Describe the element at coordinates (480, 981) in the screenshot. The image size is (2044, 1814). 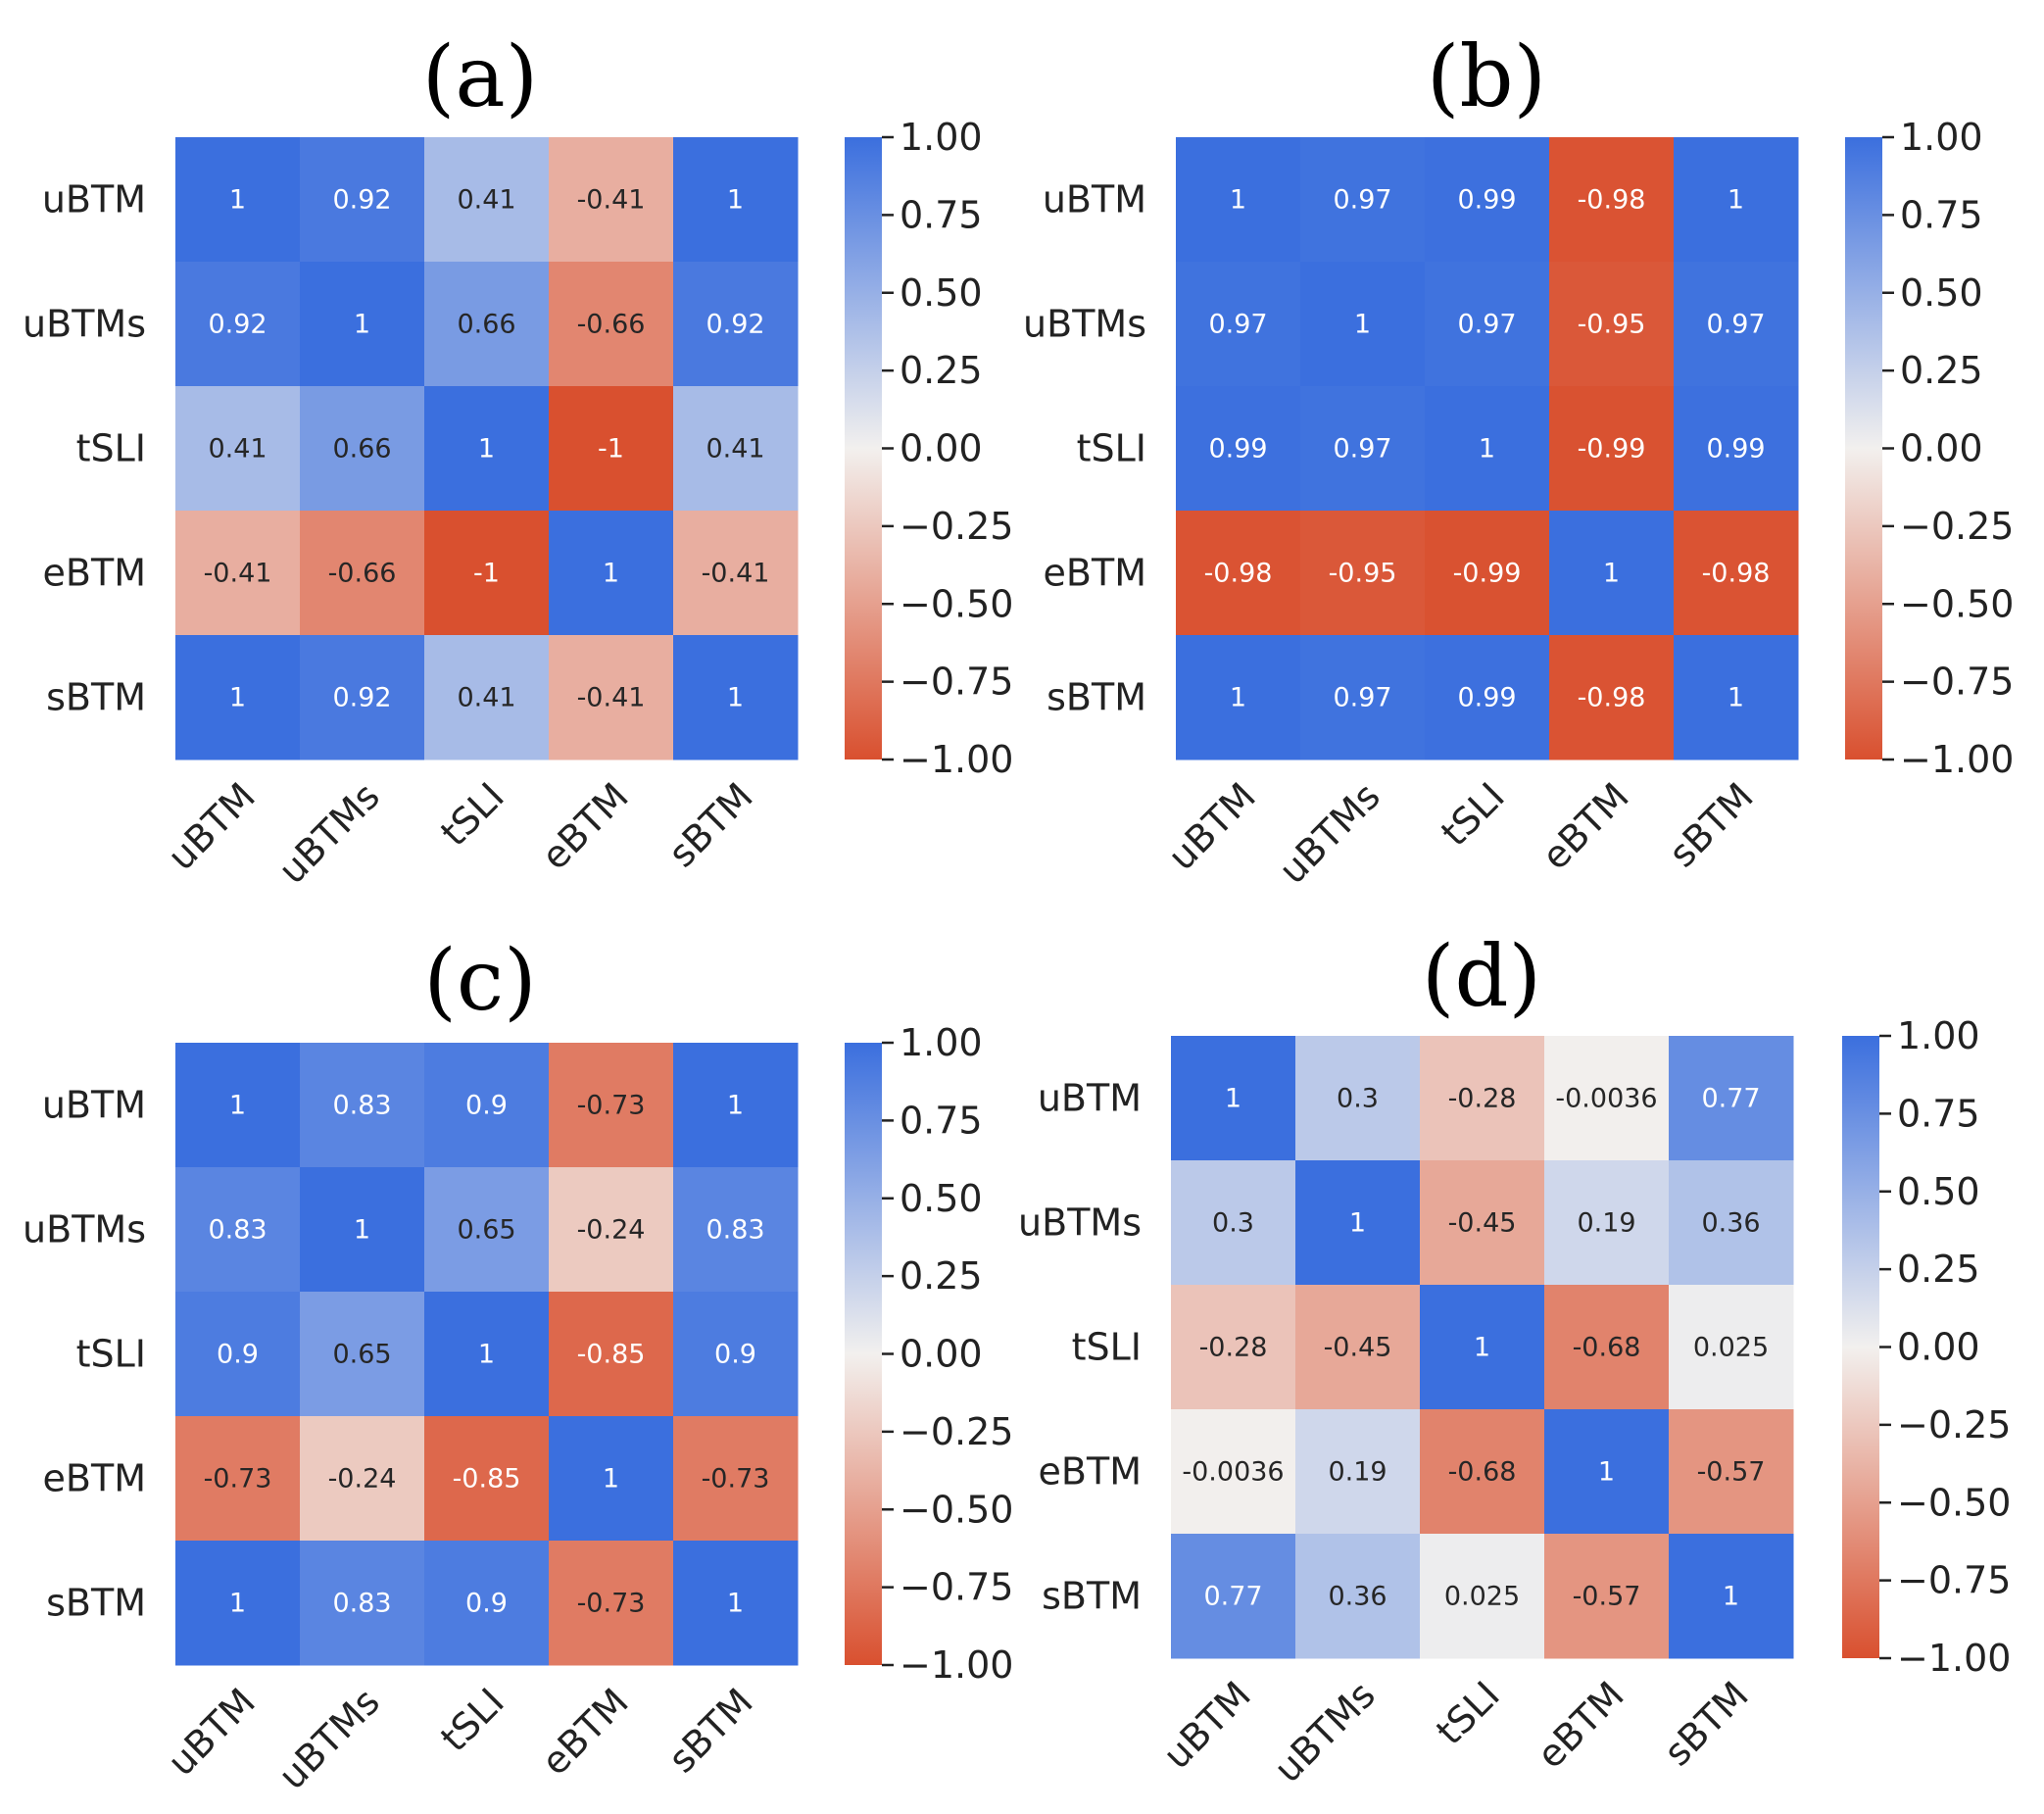
I see `panel-title: (c)` at that location.